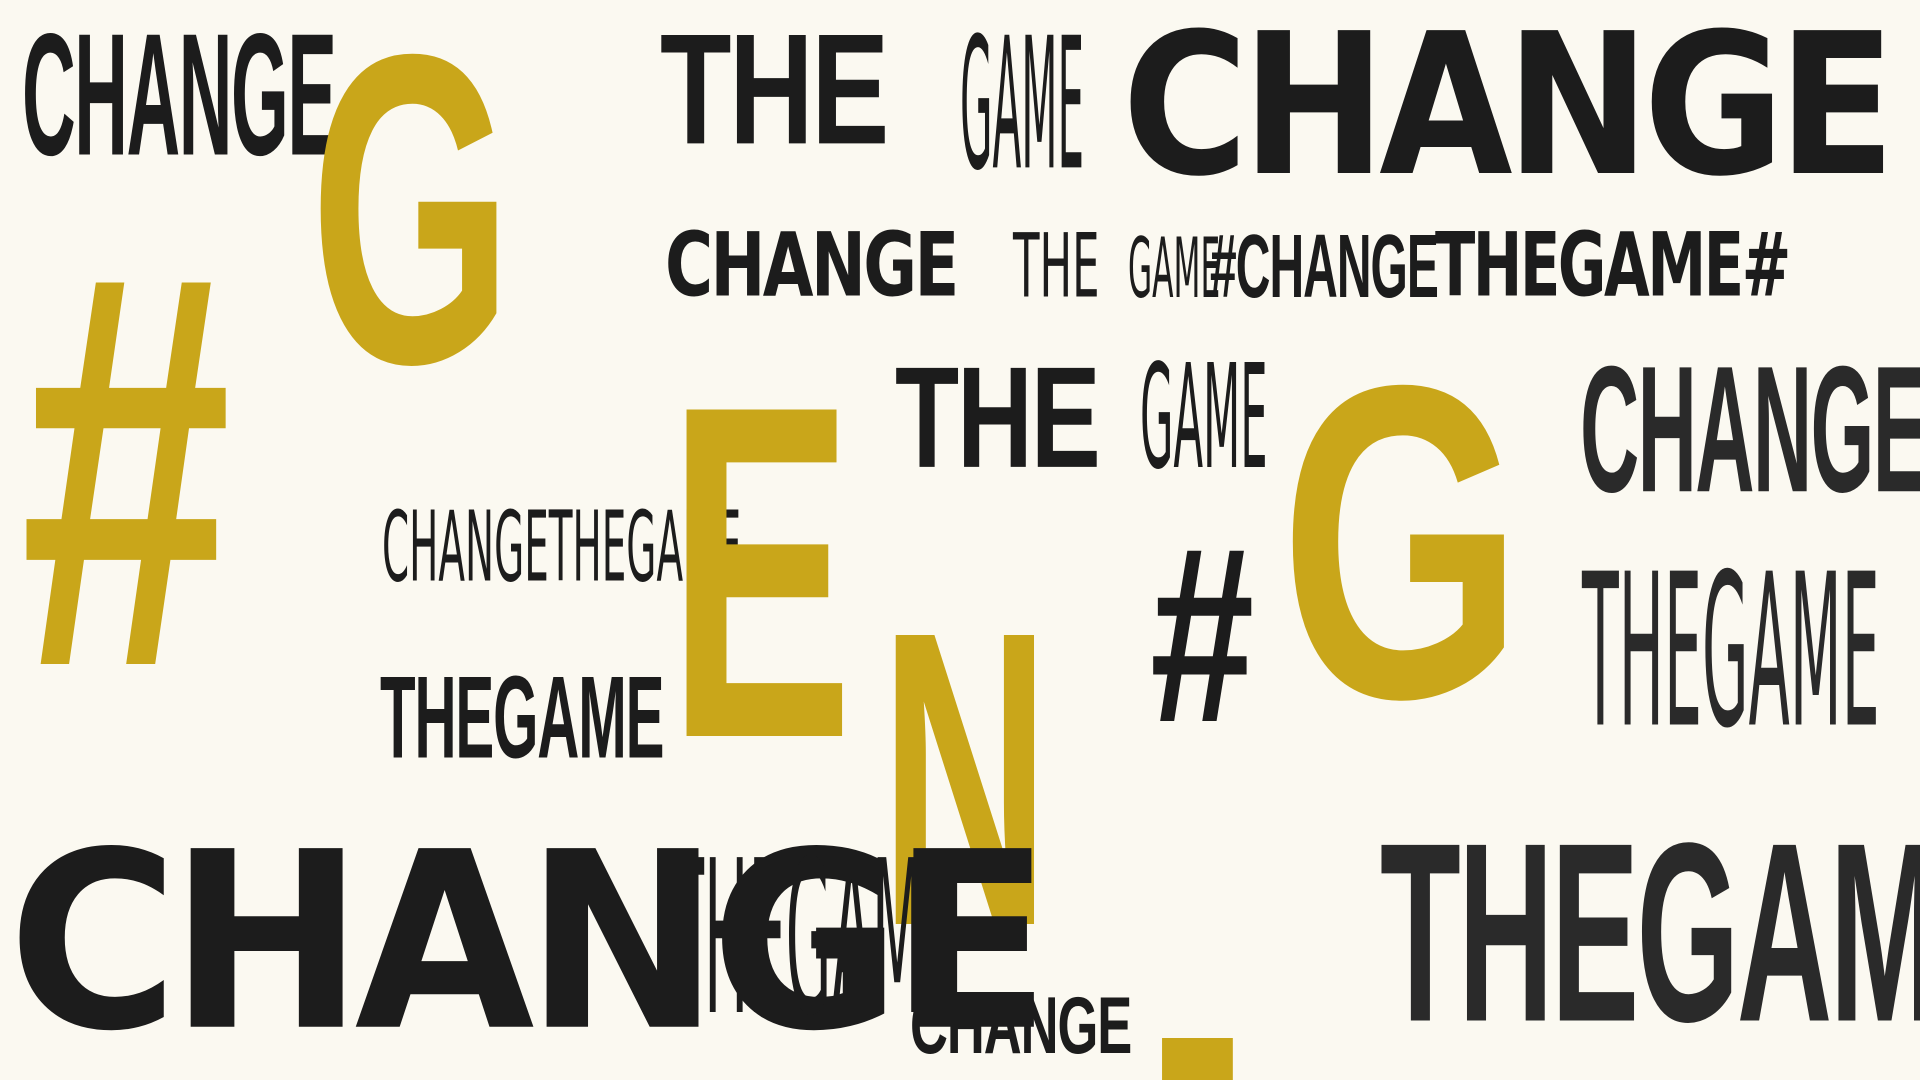 The height and width of the screenshot is (1080, 1920). I want to click on word-the-top: THE, so click(774, 88).